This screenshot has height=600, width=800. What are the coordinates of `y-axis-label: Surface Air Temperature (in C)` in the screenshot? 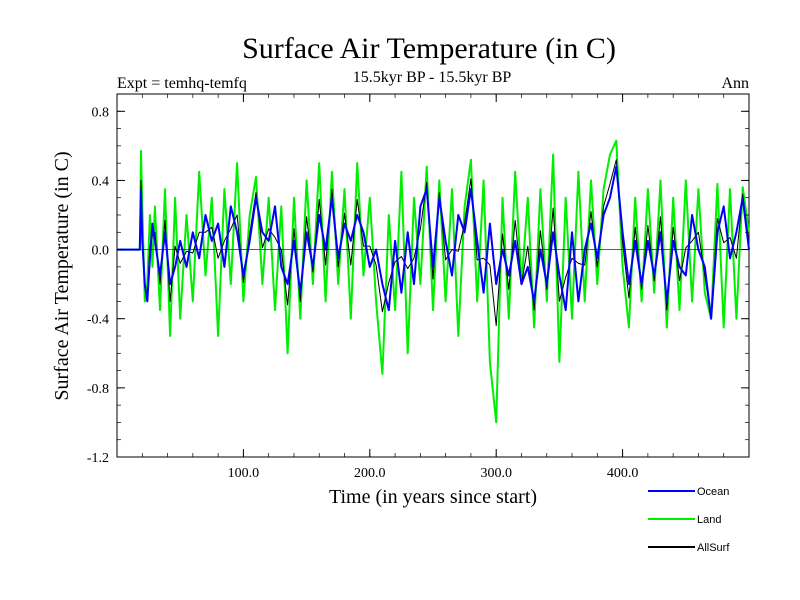 It's located at (62, 275).